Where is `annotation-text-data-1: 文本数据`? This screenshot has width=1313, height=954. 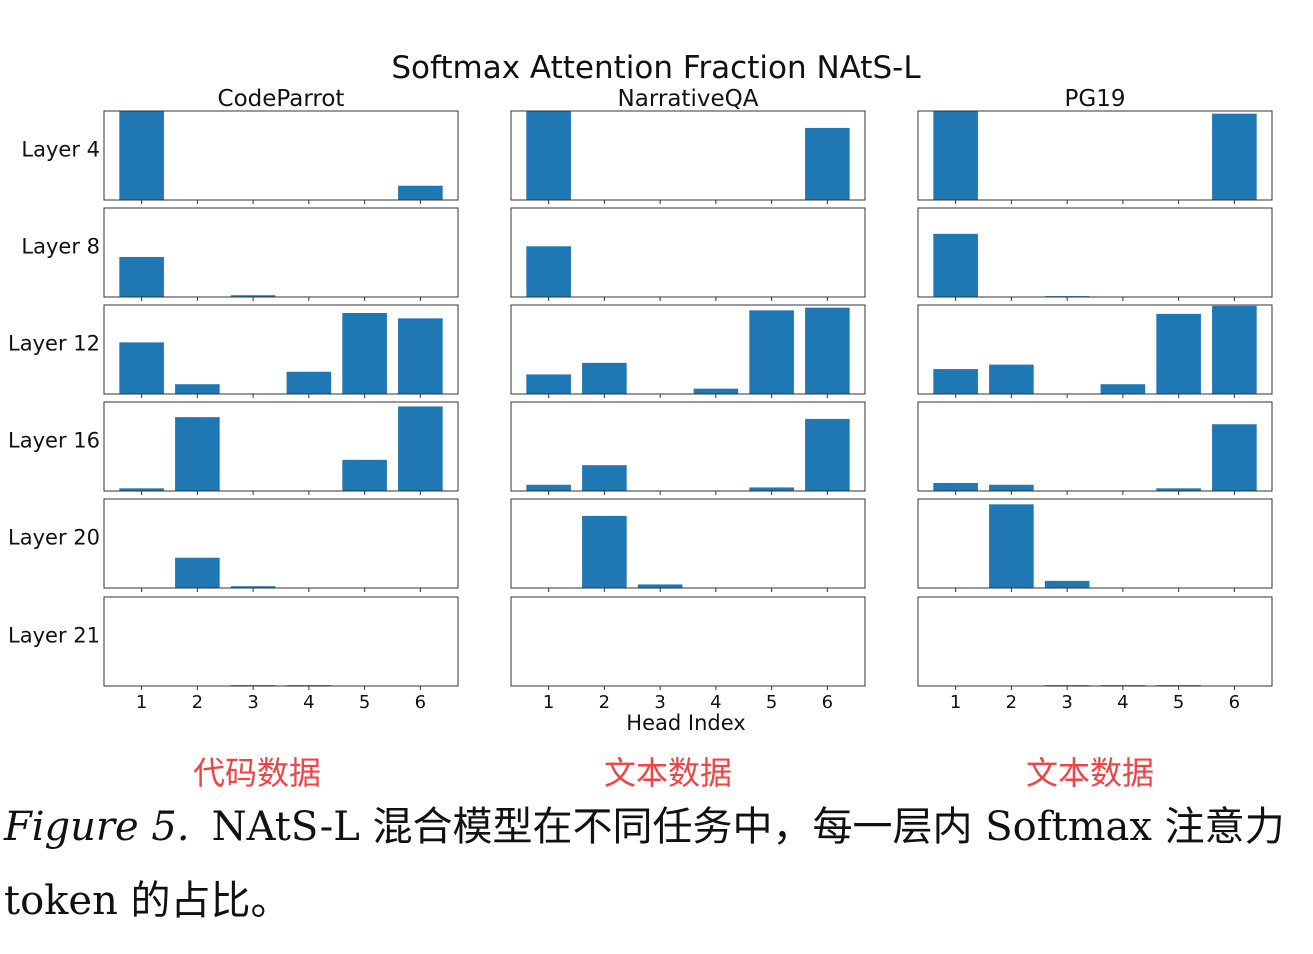 annotation-text-data-1: 文本数据 is located at coordinates (667, 773).